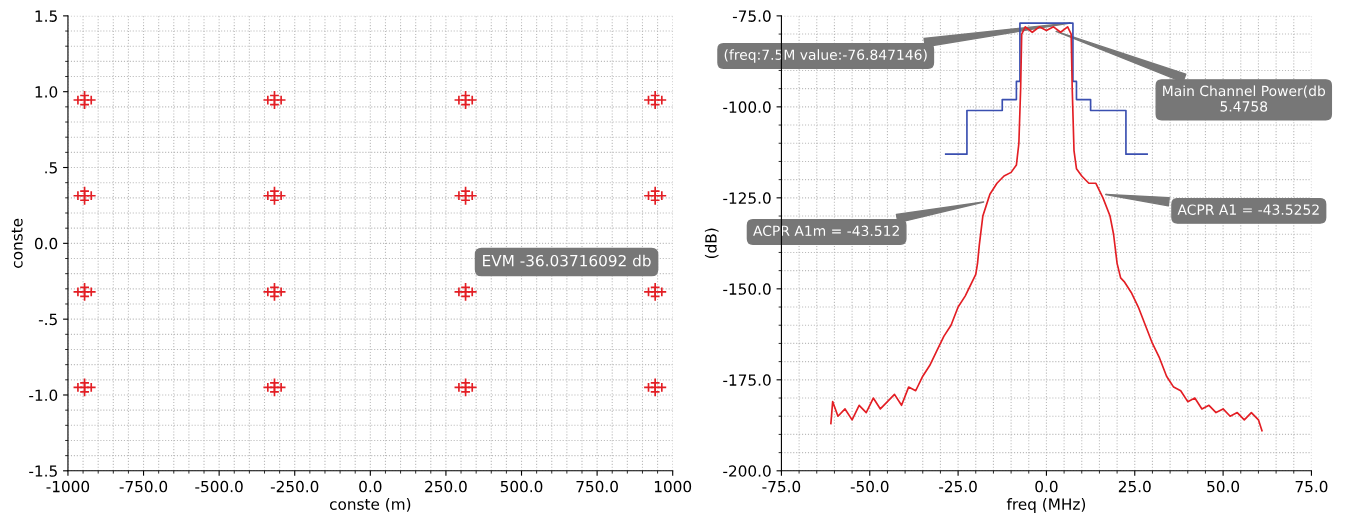  Describe the element at coordinates (43, 471) in the screenshot. I see `y-tick-label: -1.5` at that location.